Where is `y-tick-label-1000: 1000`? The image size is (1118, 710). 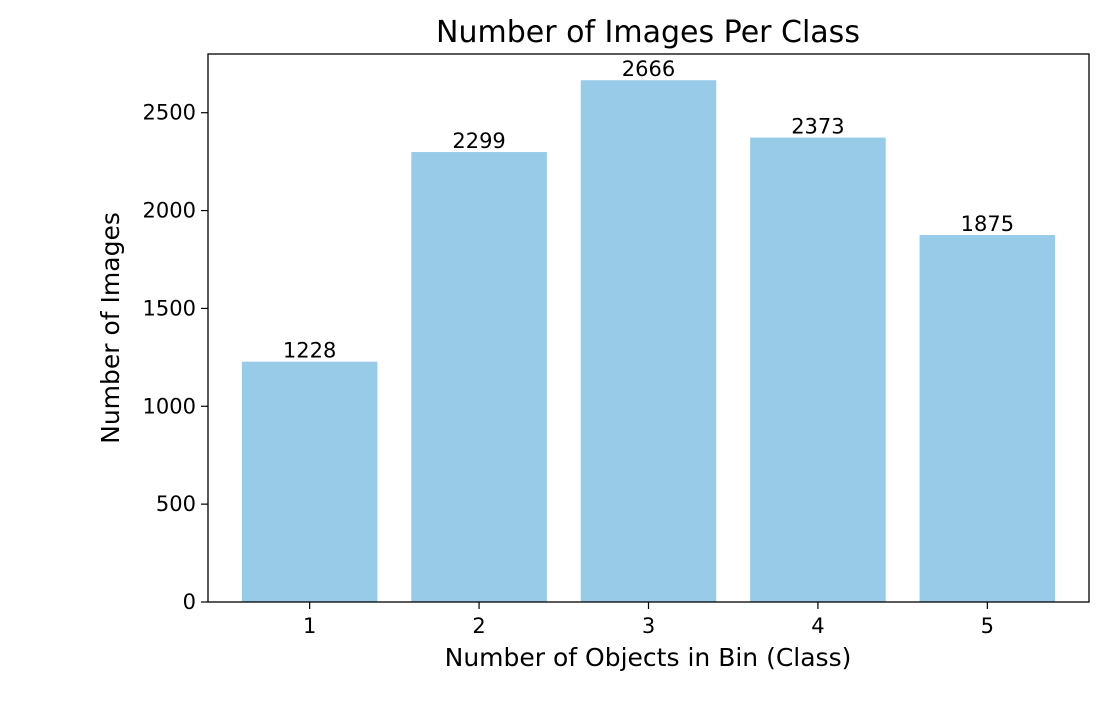 y-tick-label-1000: 1000 is located at coordinates (169, 406).